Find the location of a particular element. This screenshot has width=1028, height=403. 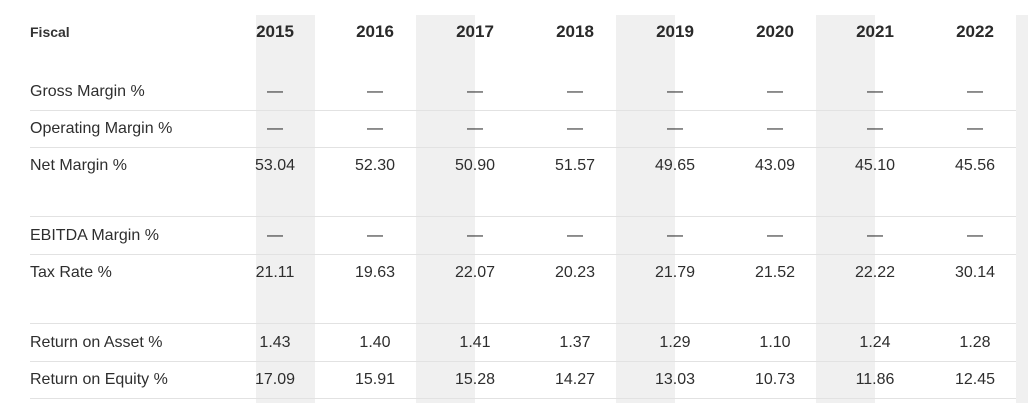

table-cell: 50.90 is located at coordinates (475, 165).